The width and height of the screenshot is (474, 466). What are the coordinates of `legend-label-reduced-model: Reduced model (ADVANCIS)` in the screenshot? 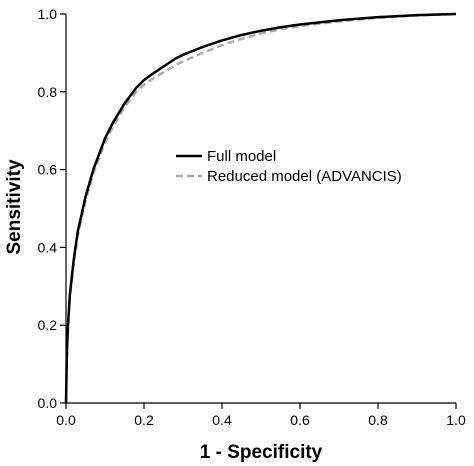 It's located at (304, 176).